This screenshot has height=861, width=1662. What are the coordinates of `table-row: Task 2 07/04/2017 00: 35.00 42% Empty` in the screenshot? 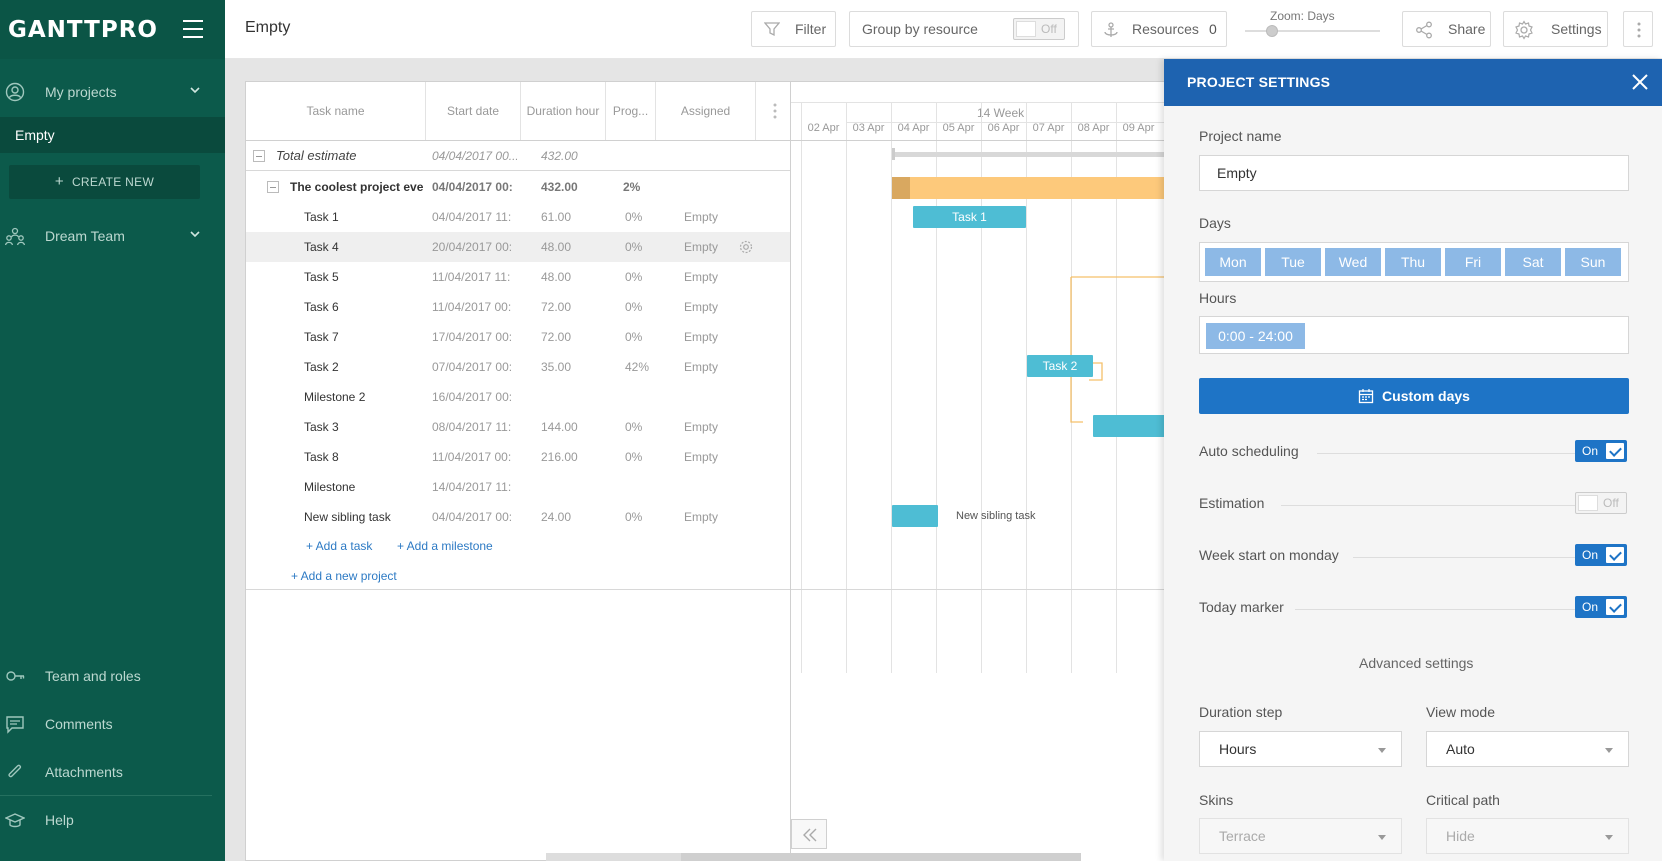 It's located at (518, 367).